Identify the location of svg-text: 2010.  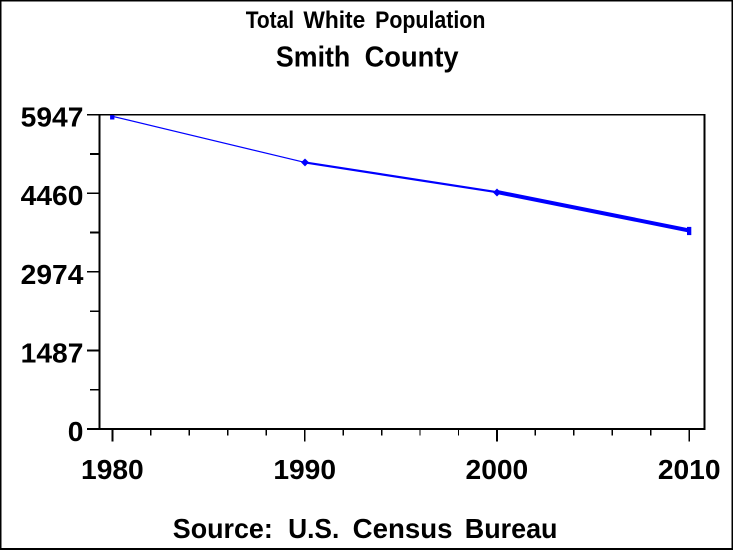
(689, 469).